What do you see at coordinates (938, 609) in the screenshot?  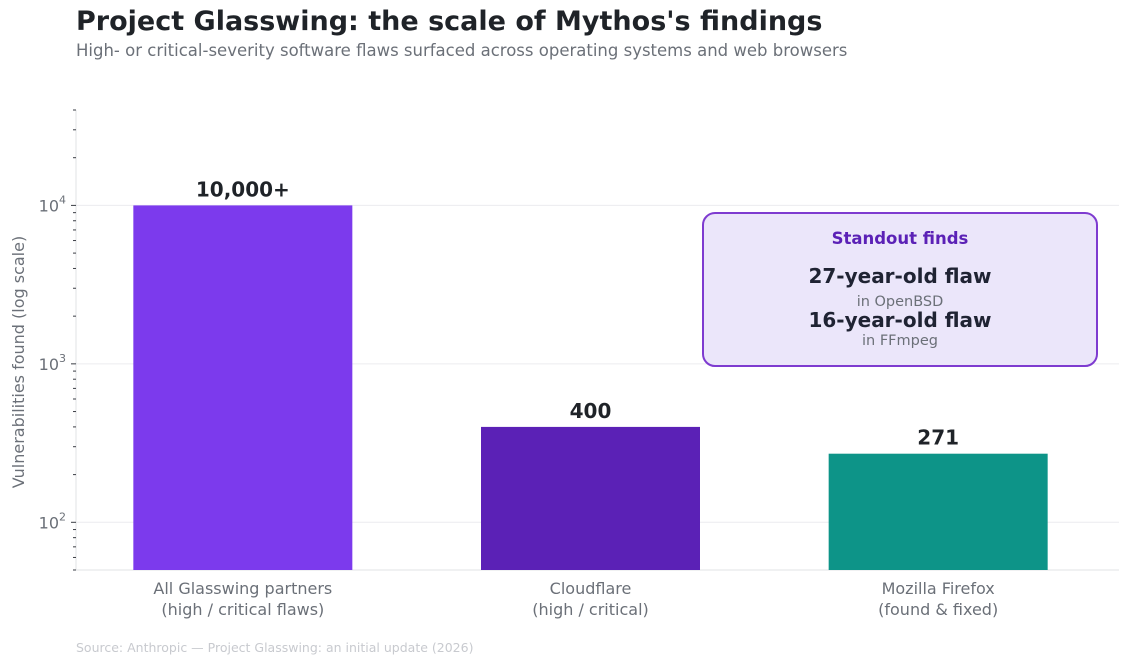 I see `x-tick-label-2-line-1: (found & fixed)` at bounding box center [938, 609].